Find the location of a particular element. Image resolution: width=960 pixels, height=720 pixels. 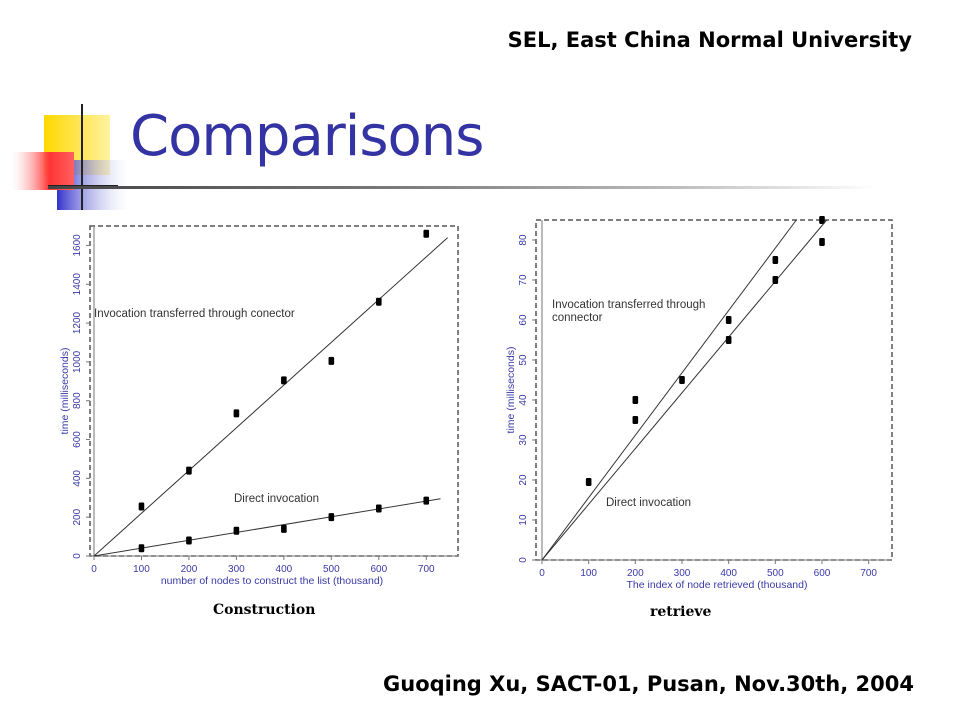

c2-series-1-label: Direct invocation is located at coordinates (648, 503).